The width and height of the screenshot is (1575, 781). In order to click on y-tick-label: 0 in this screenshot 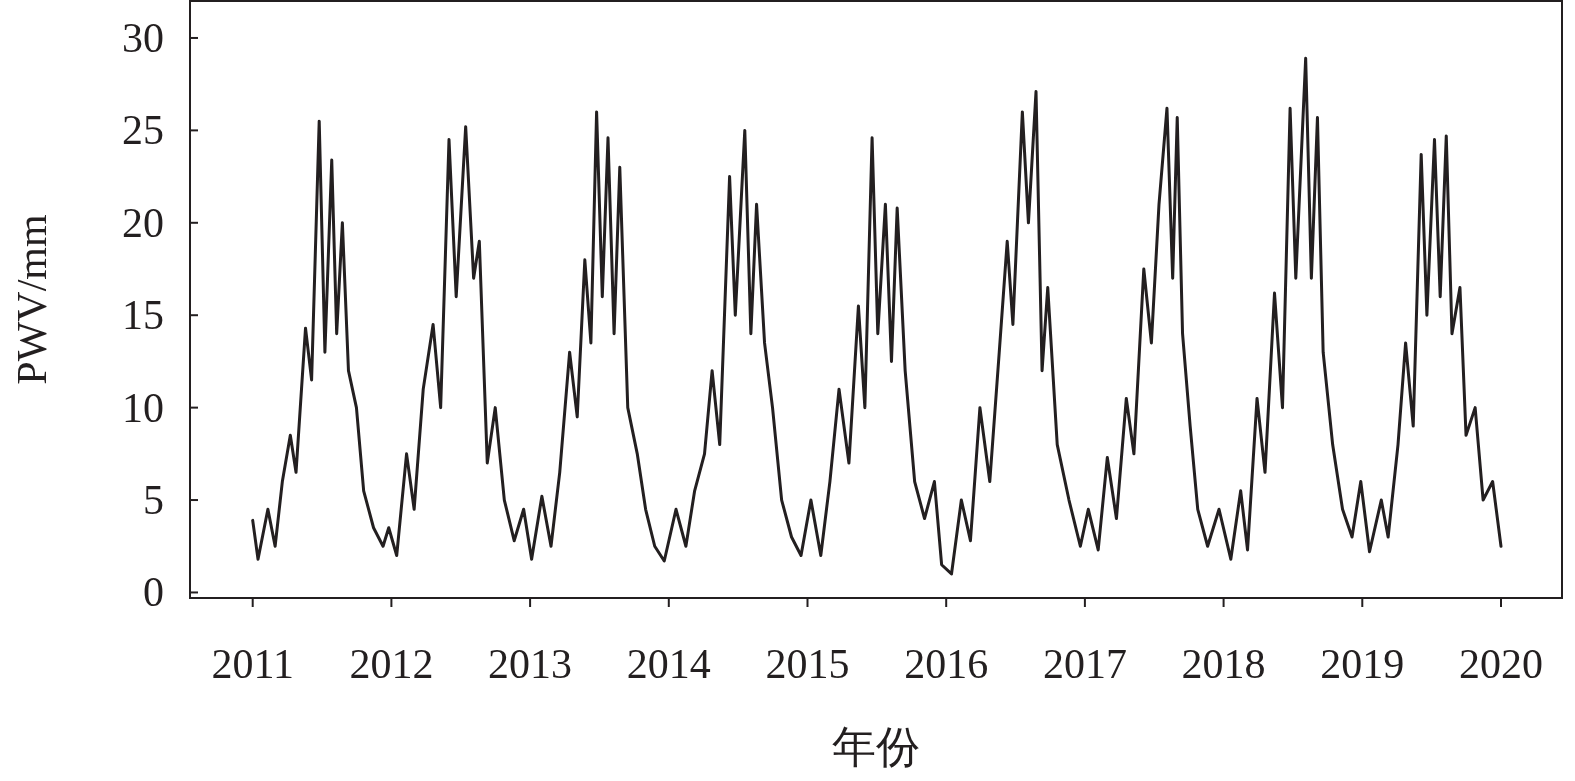, I will do `click(153, 592)`.